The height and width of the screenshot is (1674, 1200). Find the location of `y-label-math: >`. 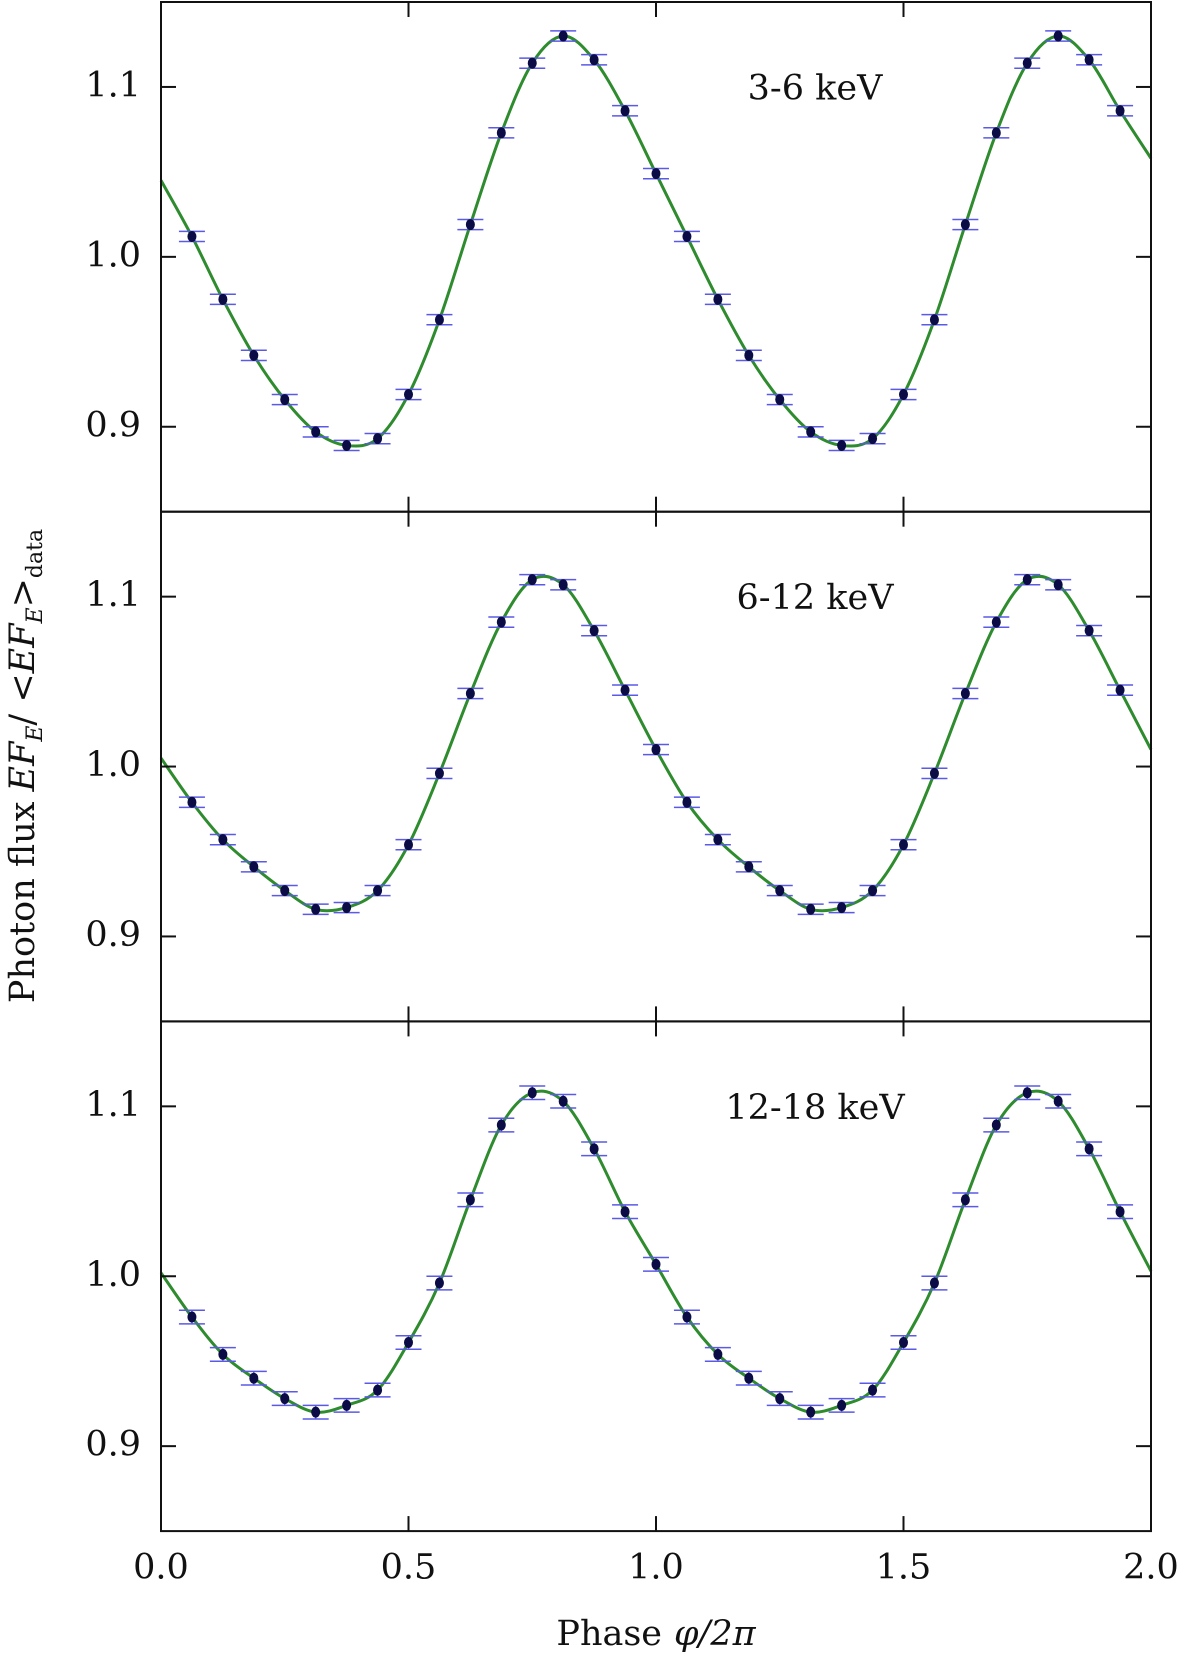

y-label-math: > is located at coordinates (23, 592).